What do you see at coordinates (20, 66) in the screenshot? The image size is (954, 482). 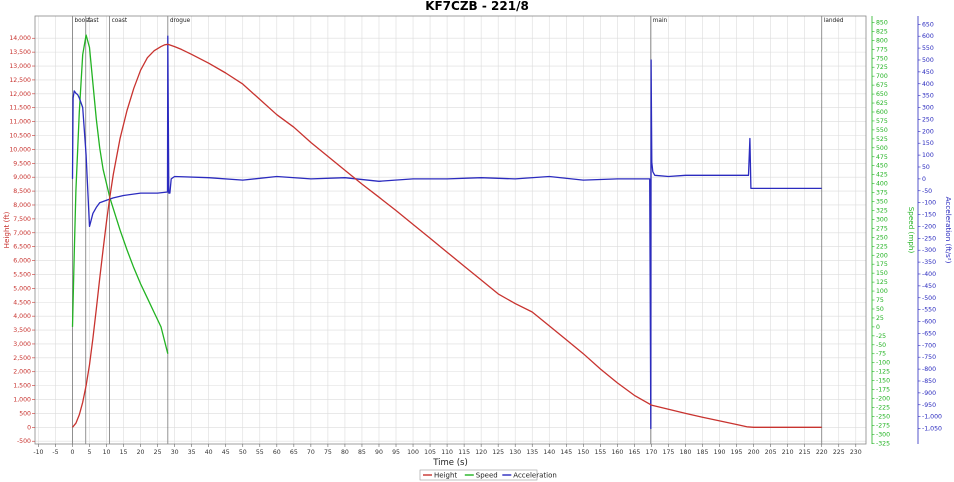 I see `height-tick-label: 13,000` at bounding box center [20, 66].